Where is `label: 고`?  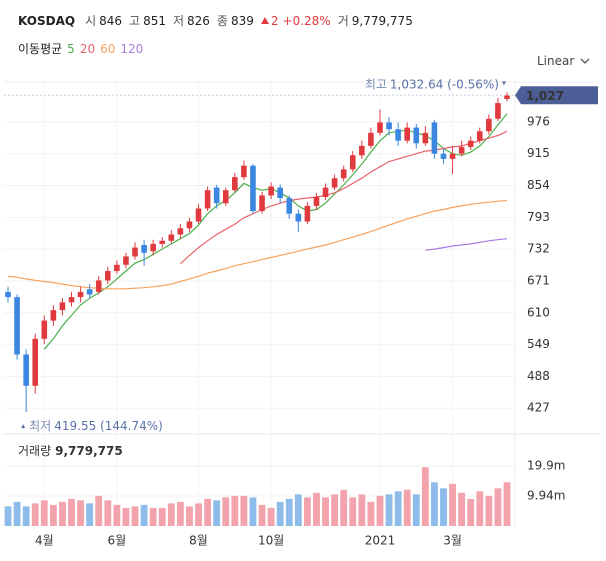 label: 고 is located at coordinates (135, 21).